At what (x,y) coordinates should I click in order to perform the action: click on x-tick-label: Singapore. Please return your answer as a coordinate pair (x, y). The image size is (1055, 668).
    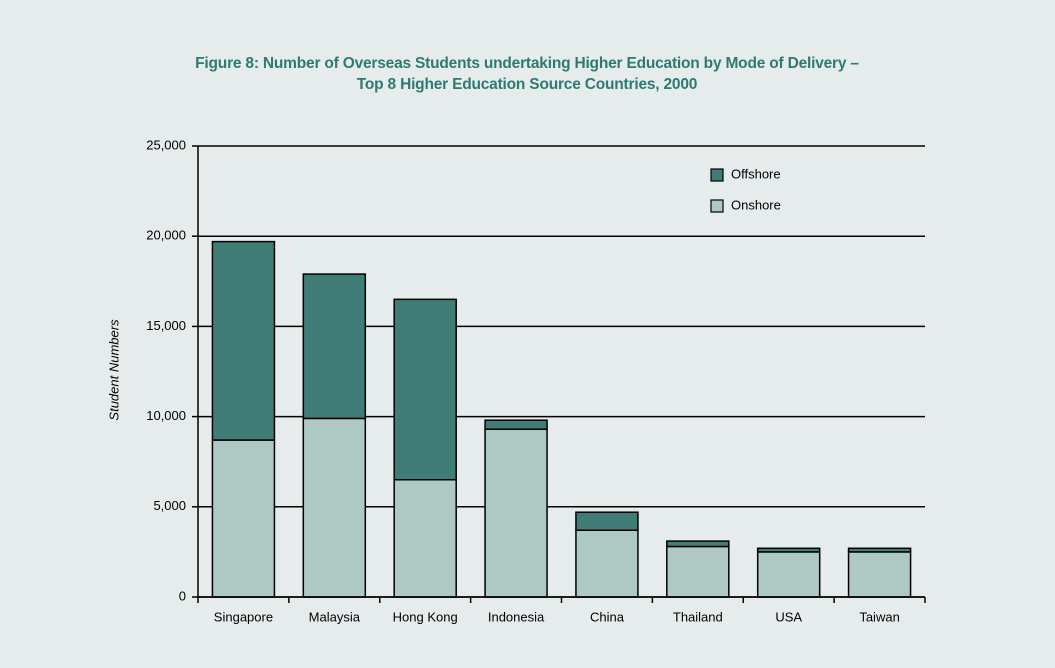
    Looking at the image, I should click on (243, 616).